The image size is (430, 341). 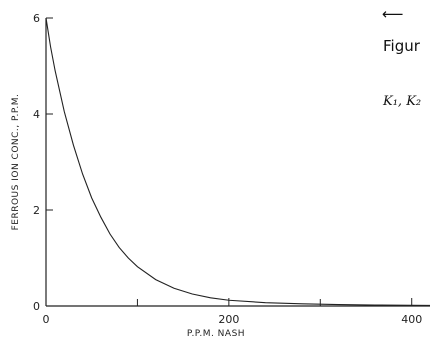 I want to click on y-tick-label: 0, so click(x=36, y=306).